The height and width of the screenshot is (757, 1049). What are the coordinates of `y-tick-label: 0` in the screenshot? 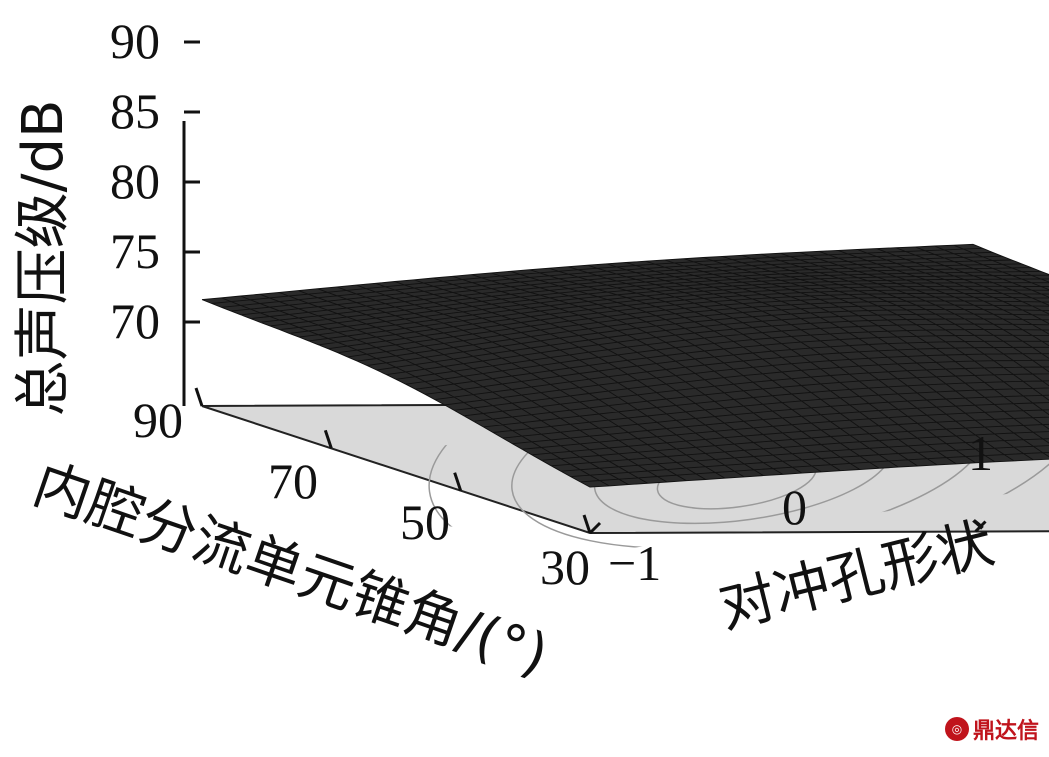 It's located at (794, 507).